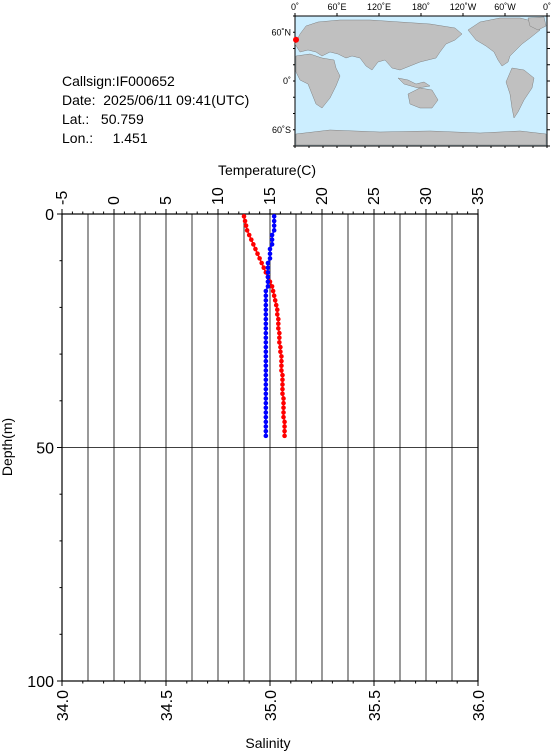 Image resolution: width=553 pixels, height=751 pixels. I want to click on salinity-tick-label: 35.5, so click(375, 705).